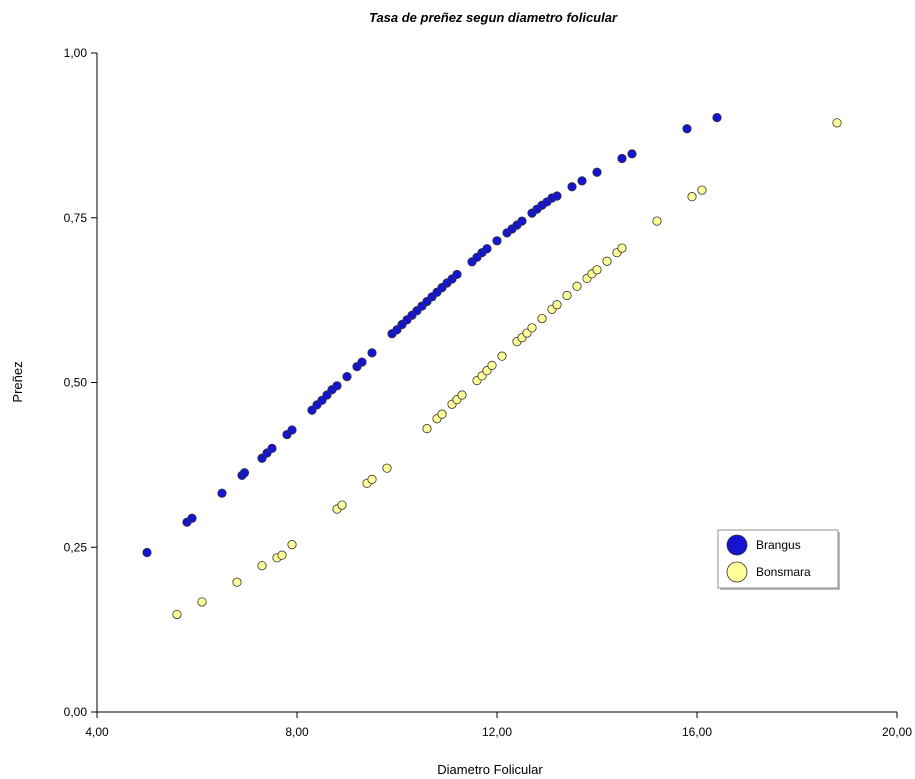 Image resolution: width=915 pixels, height=779 pixels. Describe the element at coordinates (493, 17) in the screenshot. I see `chart-title: Tasa de preñez segun diametro folicular` at that location.